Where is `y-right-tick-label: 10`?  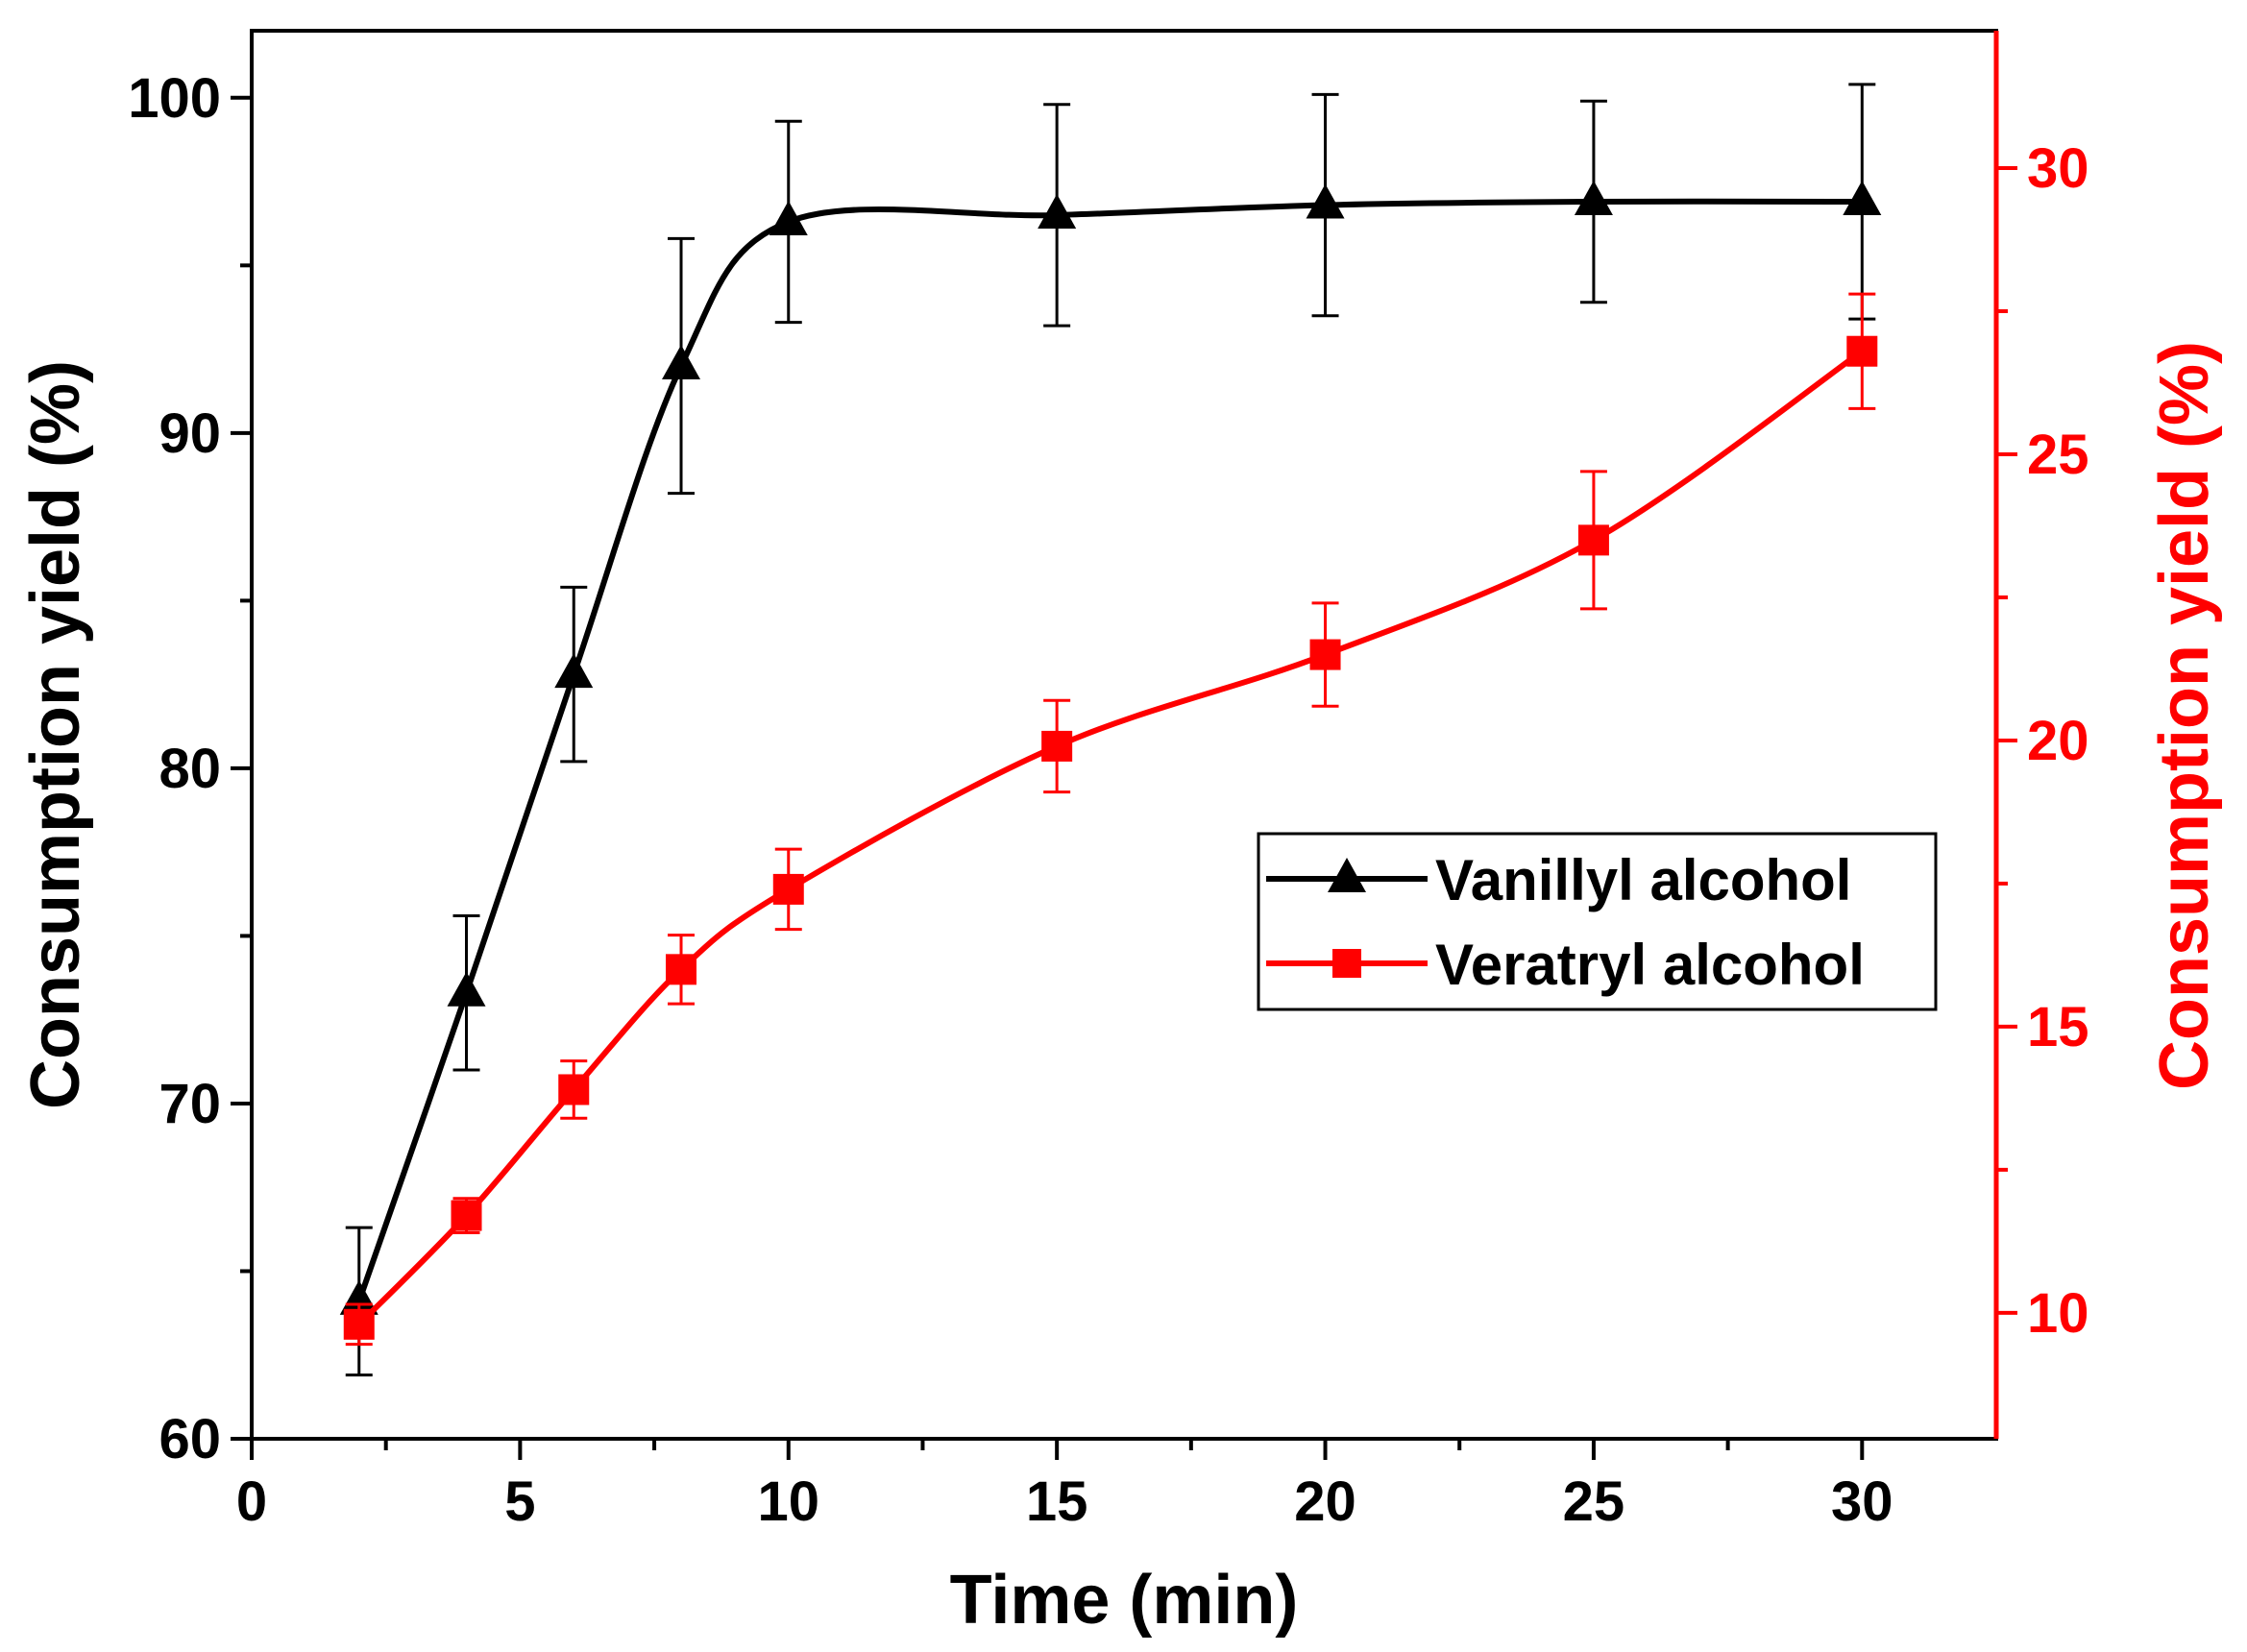
y-right-tick-label: 10 is located at coordinates (2058, 1313).